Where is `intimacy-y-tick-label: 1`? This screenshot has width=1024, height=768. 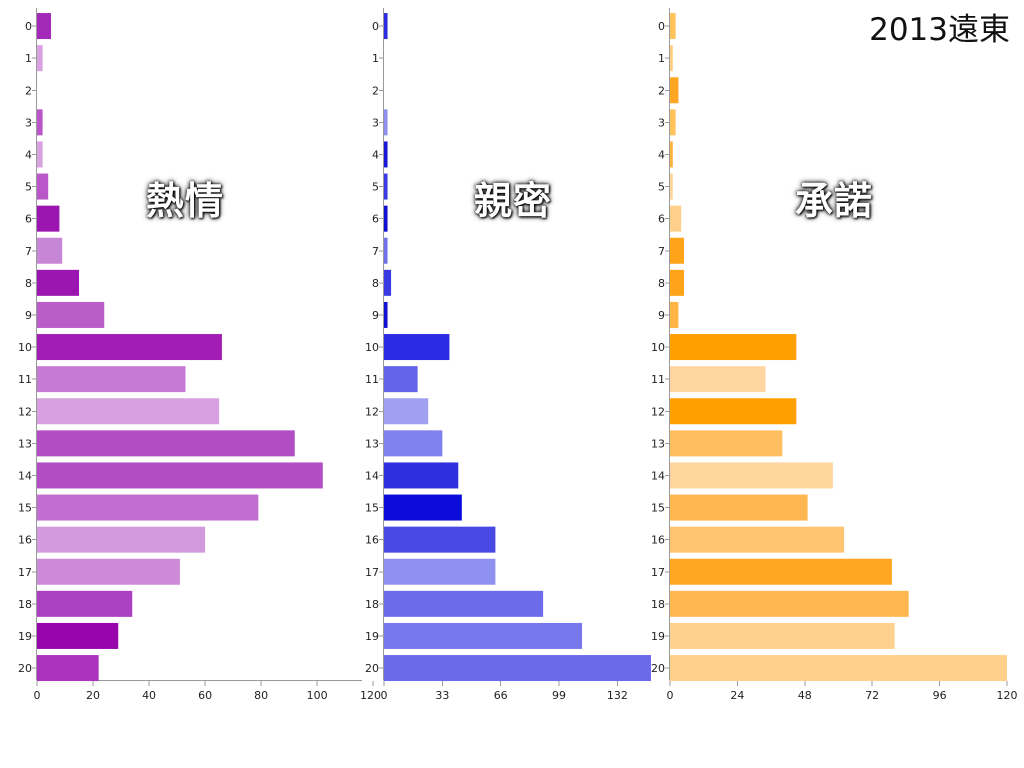
intimacy-y-tick-label: 1 is located at coordinates (375, 58).